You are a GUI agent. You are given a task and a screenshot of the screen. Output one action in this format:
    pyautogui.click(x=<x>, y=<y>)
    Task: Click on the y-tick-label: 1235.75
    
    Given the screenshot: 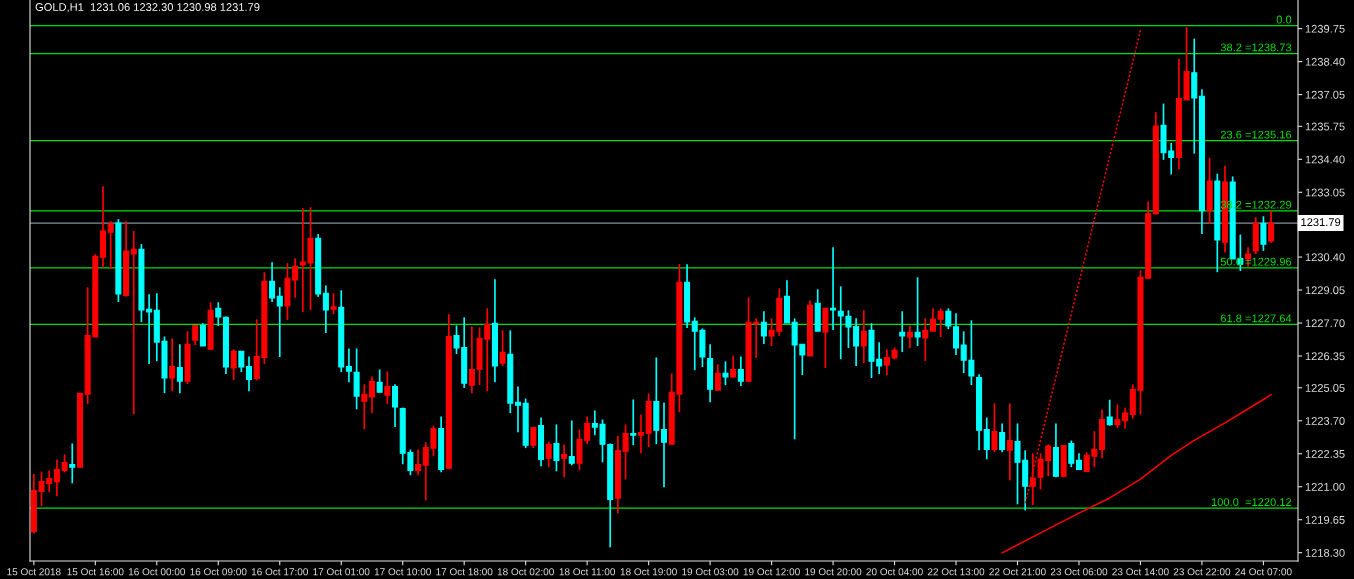 What is the action you would take?
    pyautogui.click(x=1325, y=126)
    